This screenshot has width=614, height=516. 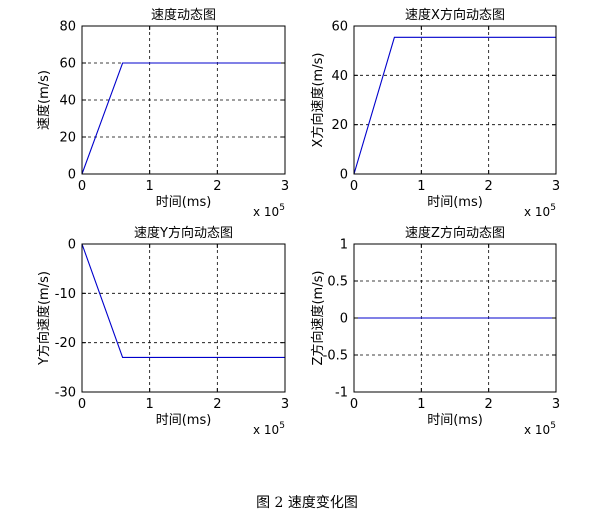 I want to click on y-tick-label: 1, so click(x=344, y=245).